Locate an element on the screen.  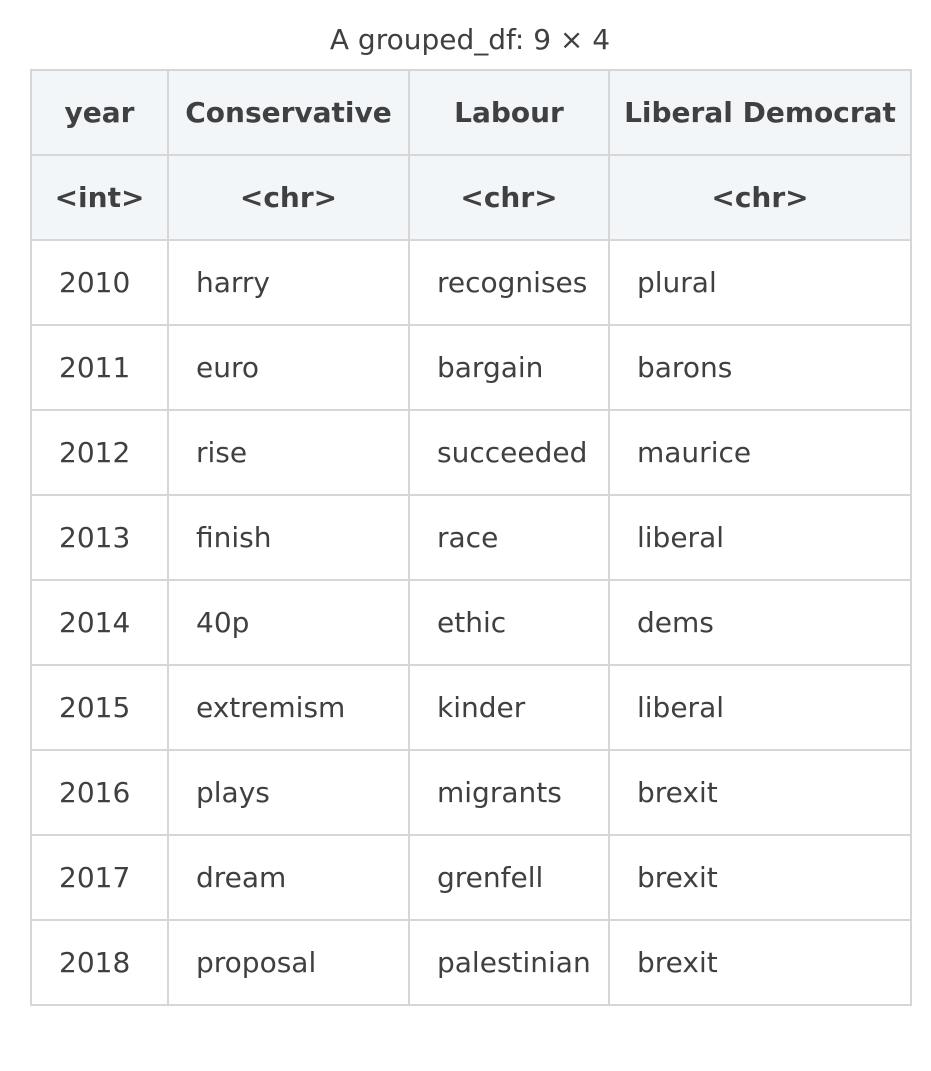
table-row: 2018 proposal palestinian brexit is located at coordinates (471, 962).